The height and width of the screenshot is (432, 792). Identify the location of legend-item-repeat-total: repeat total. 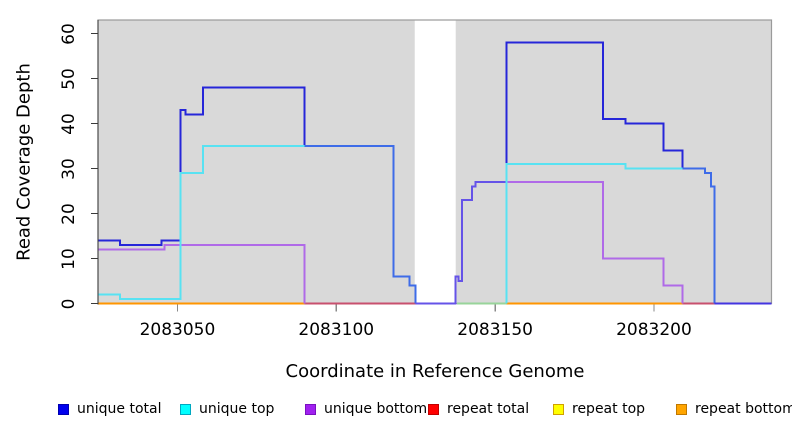
(478, 409).